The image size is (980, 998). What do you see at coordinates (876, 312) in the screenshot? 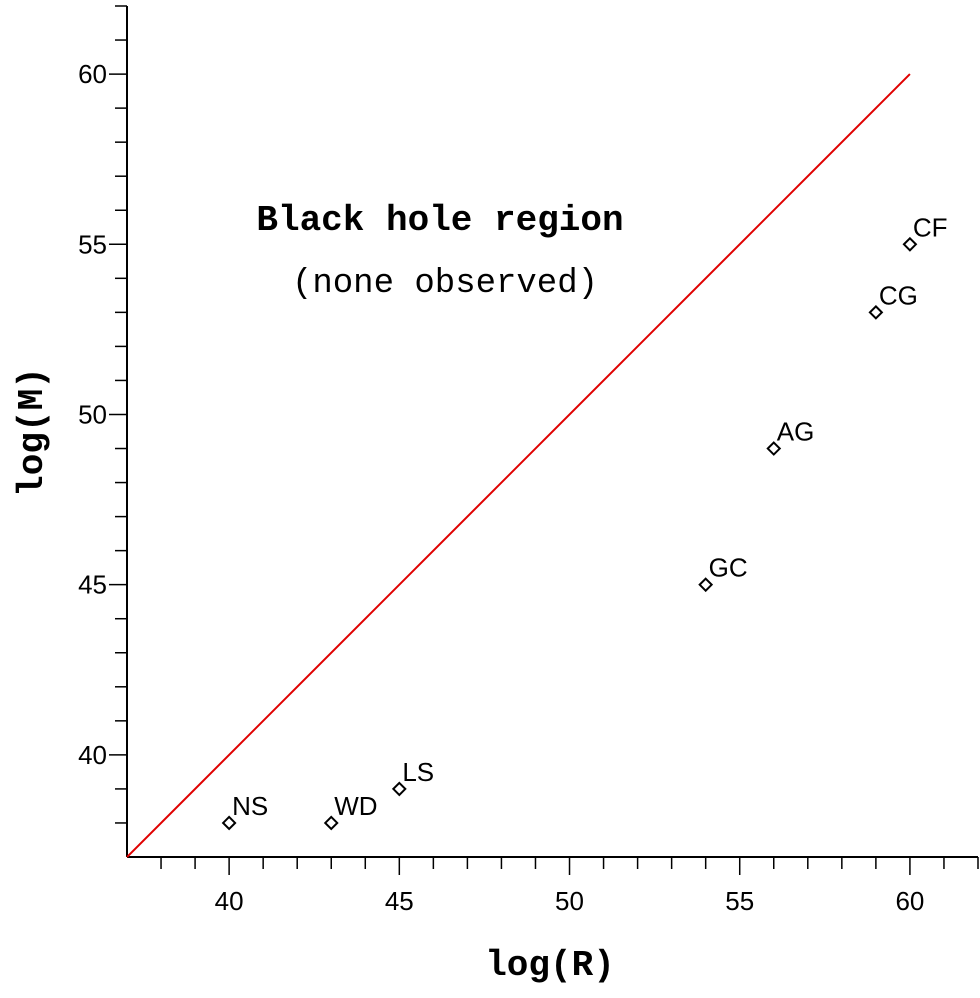
I see `point-cg` at bounding box center [876, 312].